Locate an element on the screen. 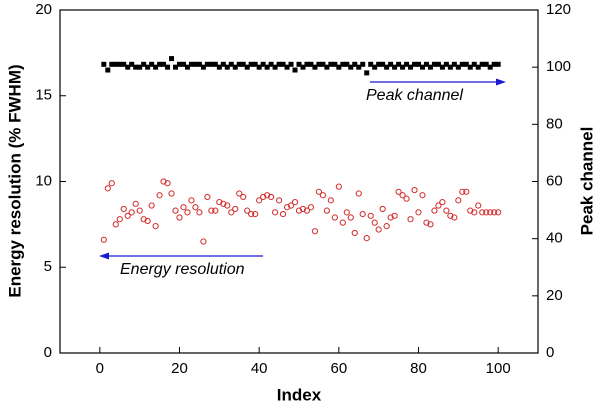 Image resolution: width=597 pixels, height=410 pixels. y-axis-label: Energy resolution (% FWHM) is located at coordinates (14, 180).